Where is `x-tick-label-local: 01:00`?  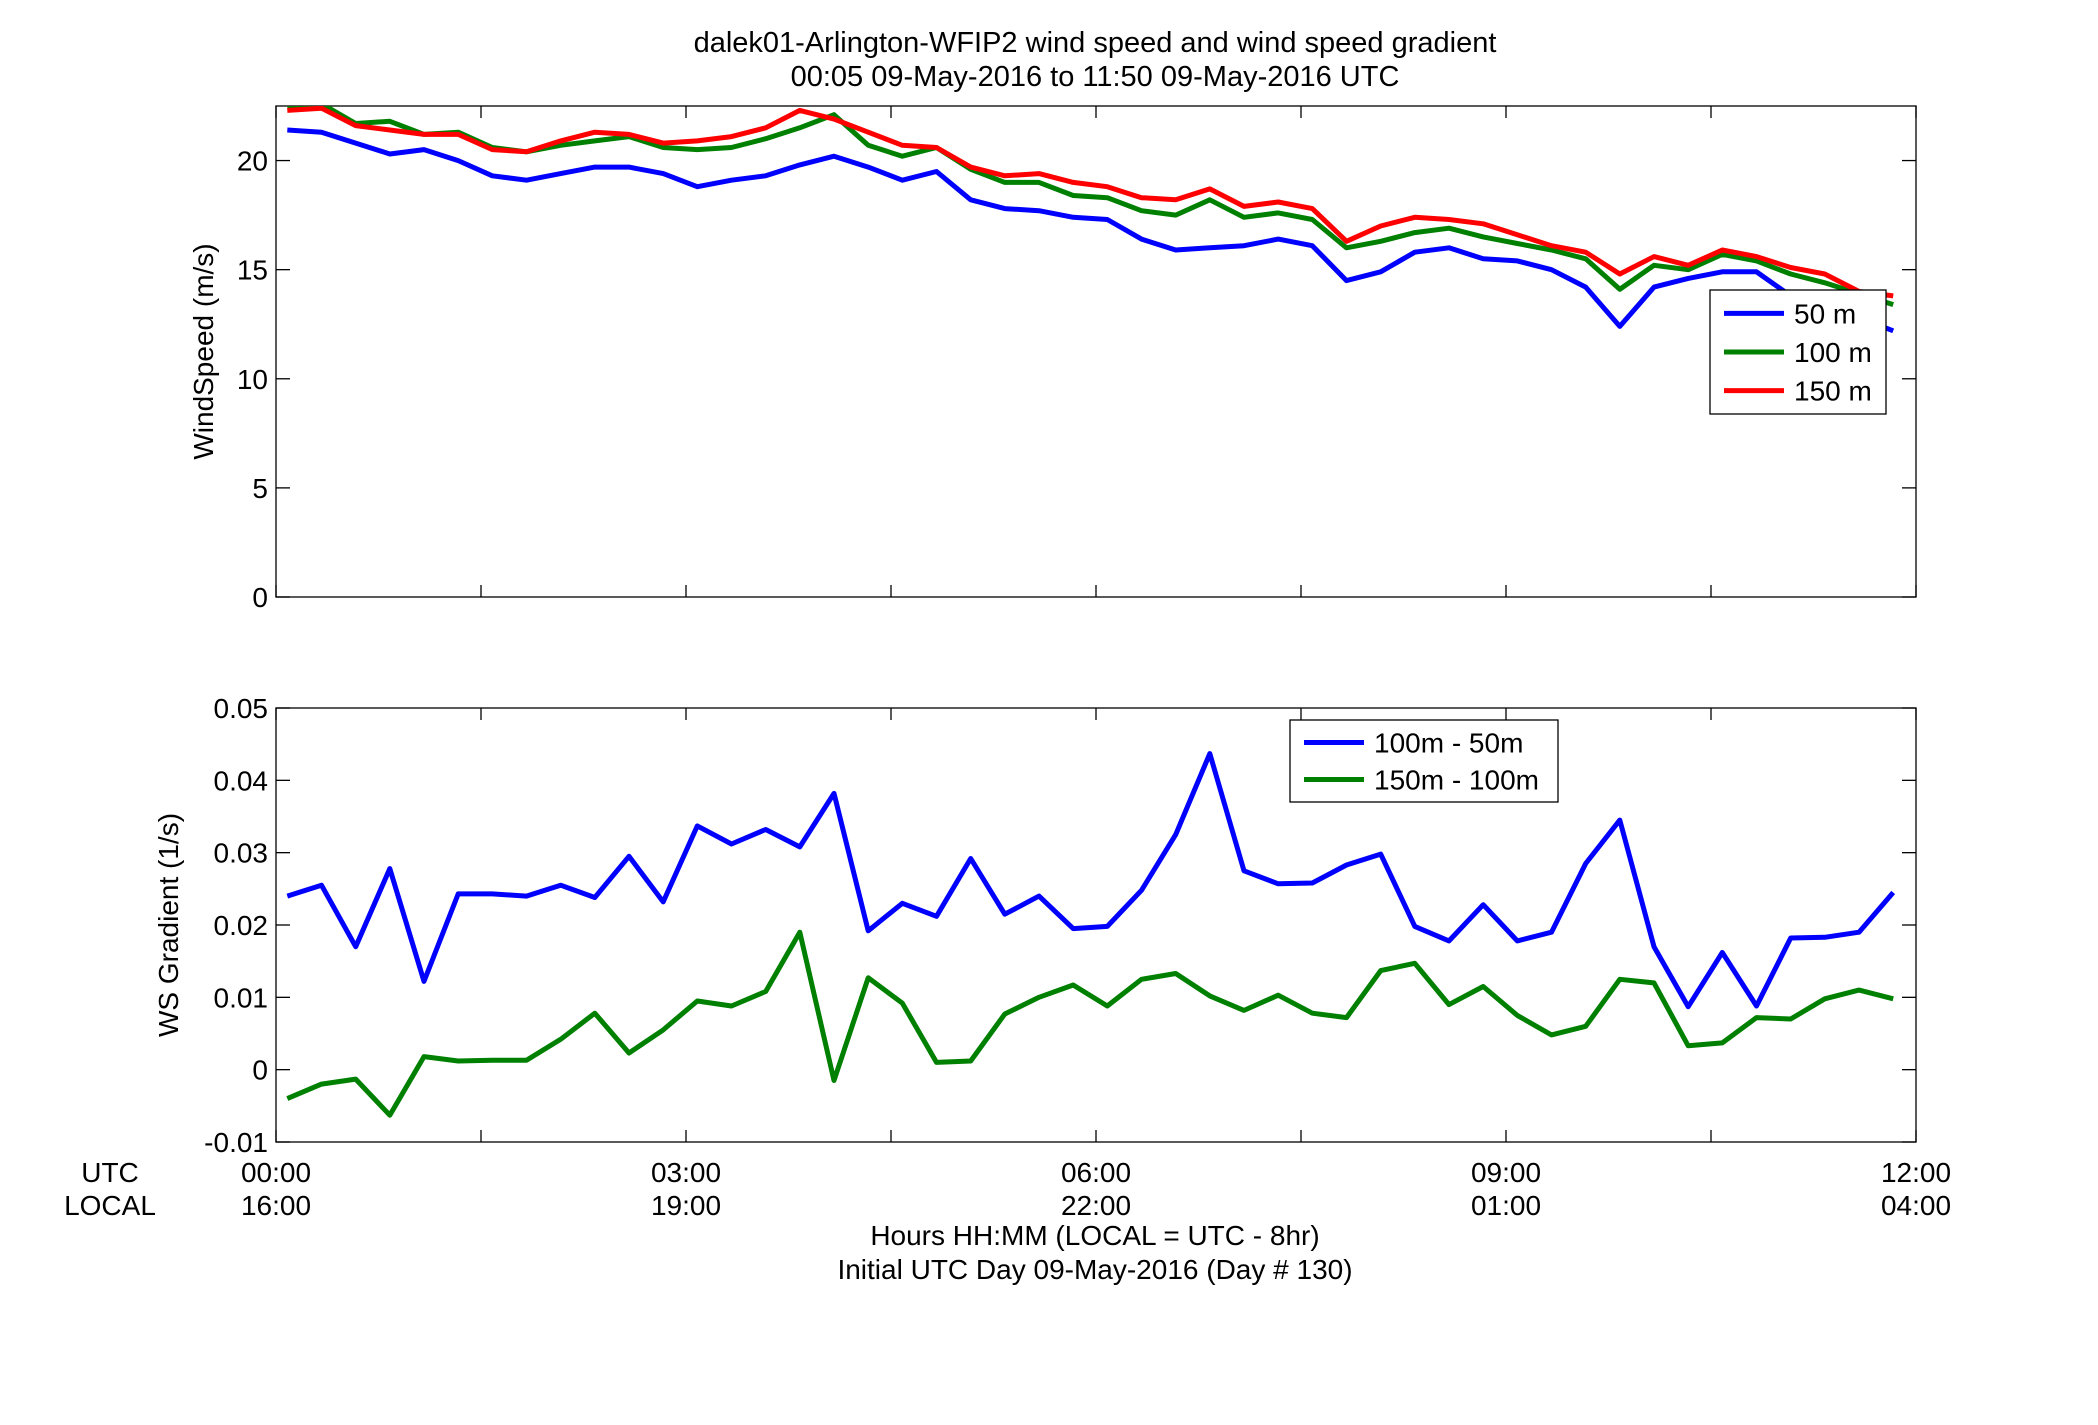 x-tick-label-local: 01:00 is located at coordinates (1506, 1205).